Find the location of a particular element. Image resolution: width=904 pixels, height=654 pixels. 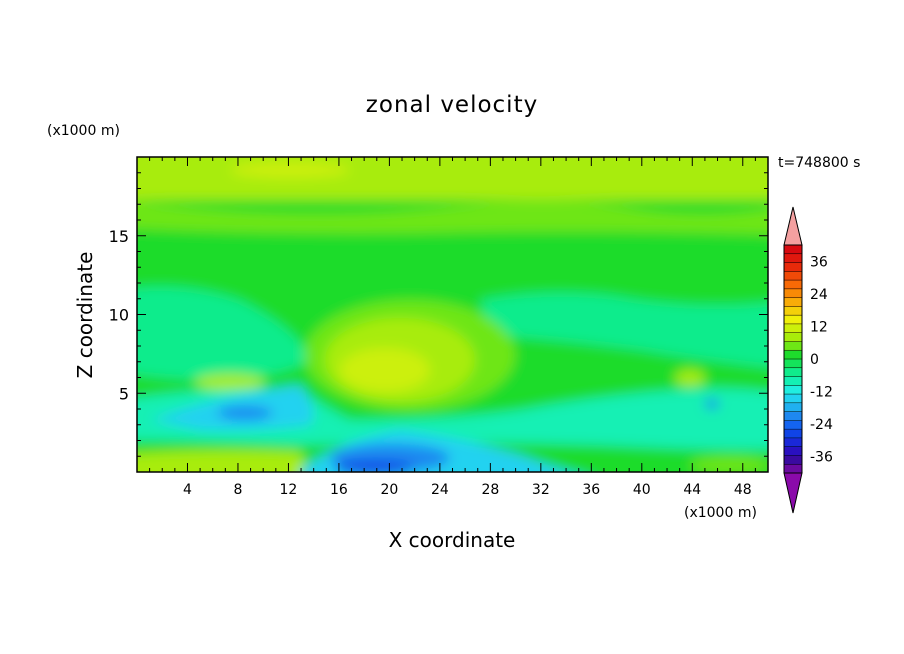

colorbar-tick-label: 36 is located at coordinates (819, 262).